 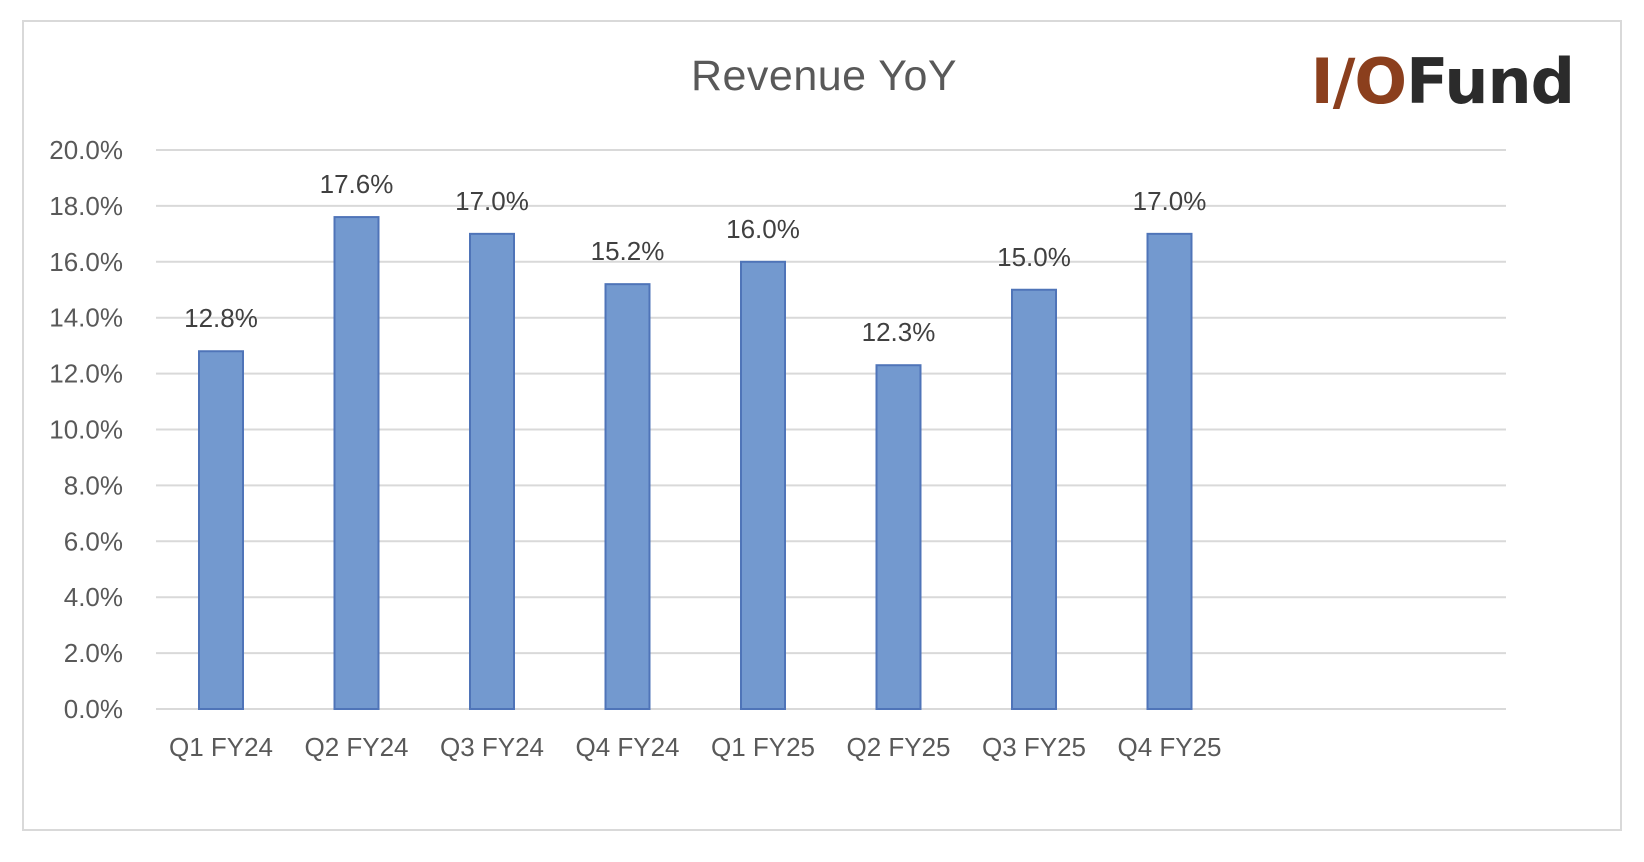 What do you see at coordinates (1490, 81) in the screenshot?
I see `logo-suffix: Fund` at bounding box center [1490, 81].